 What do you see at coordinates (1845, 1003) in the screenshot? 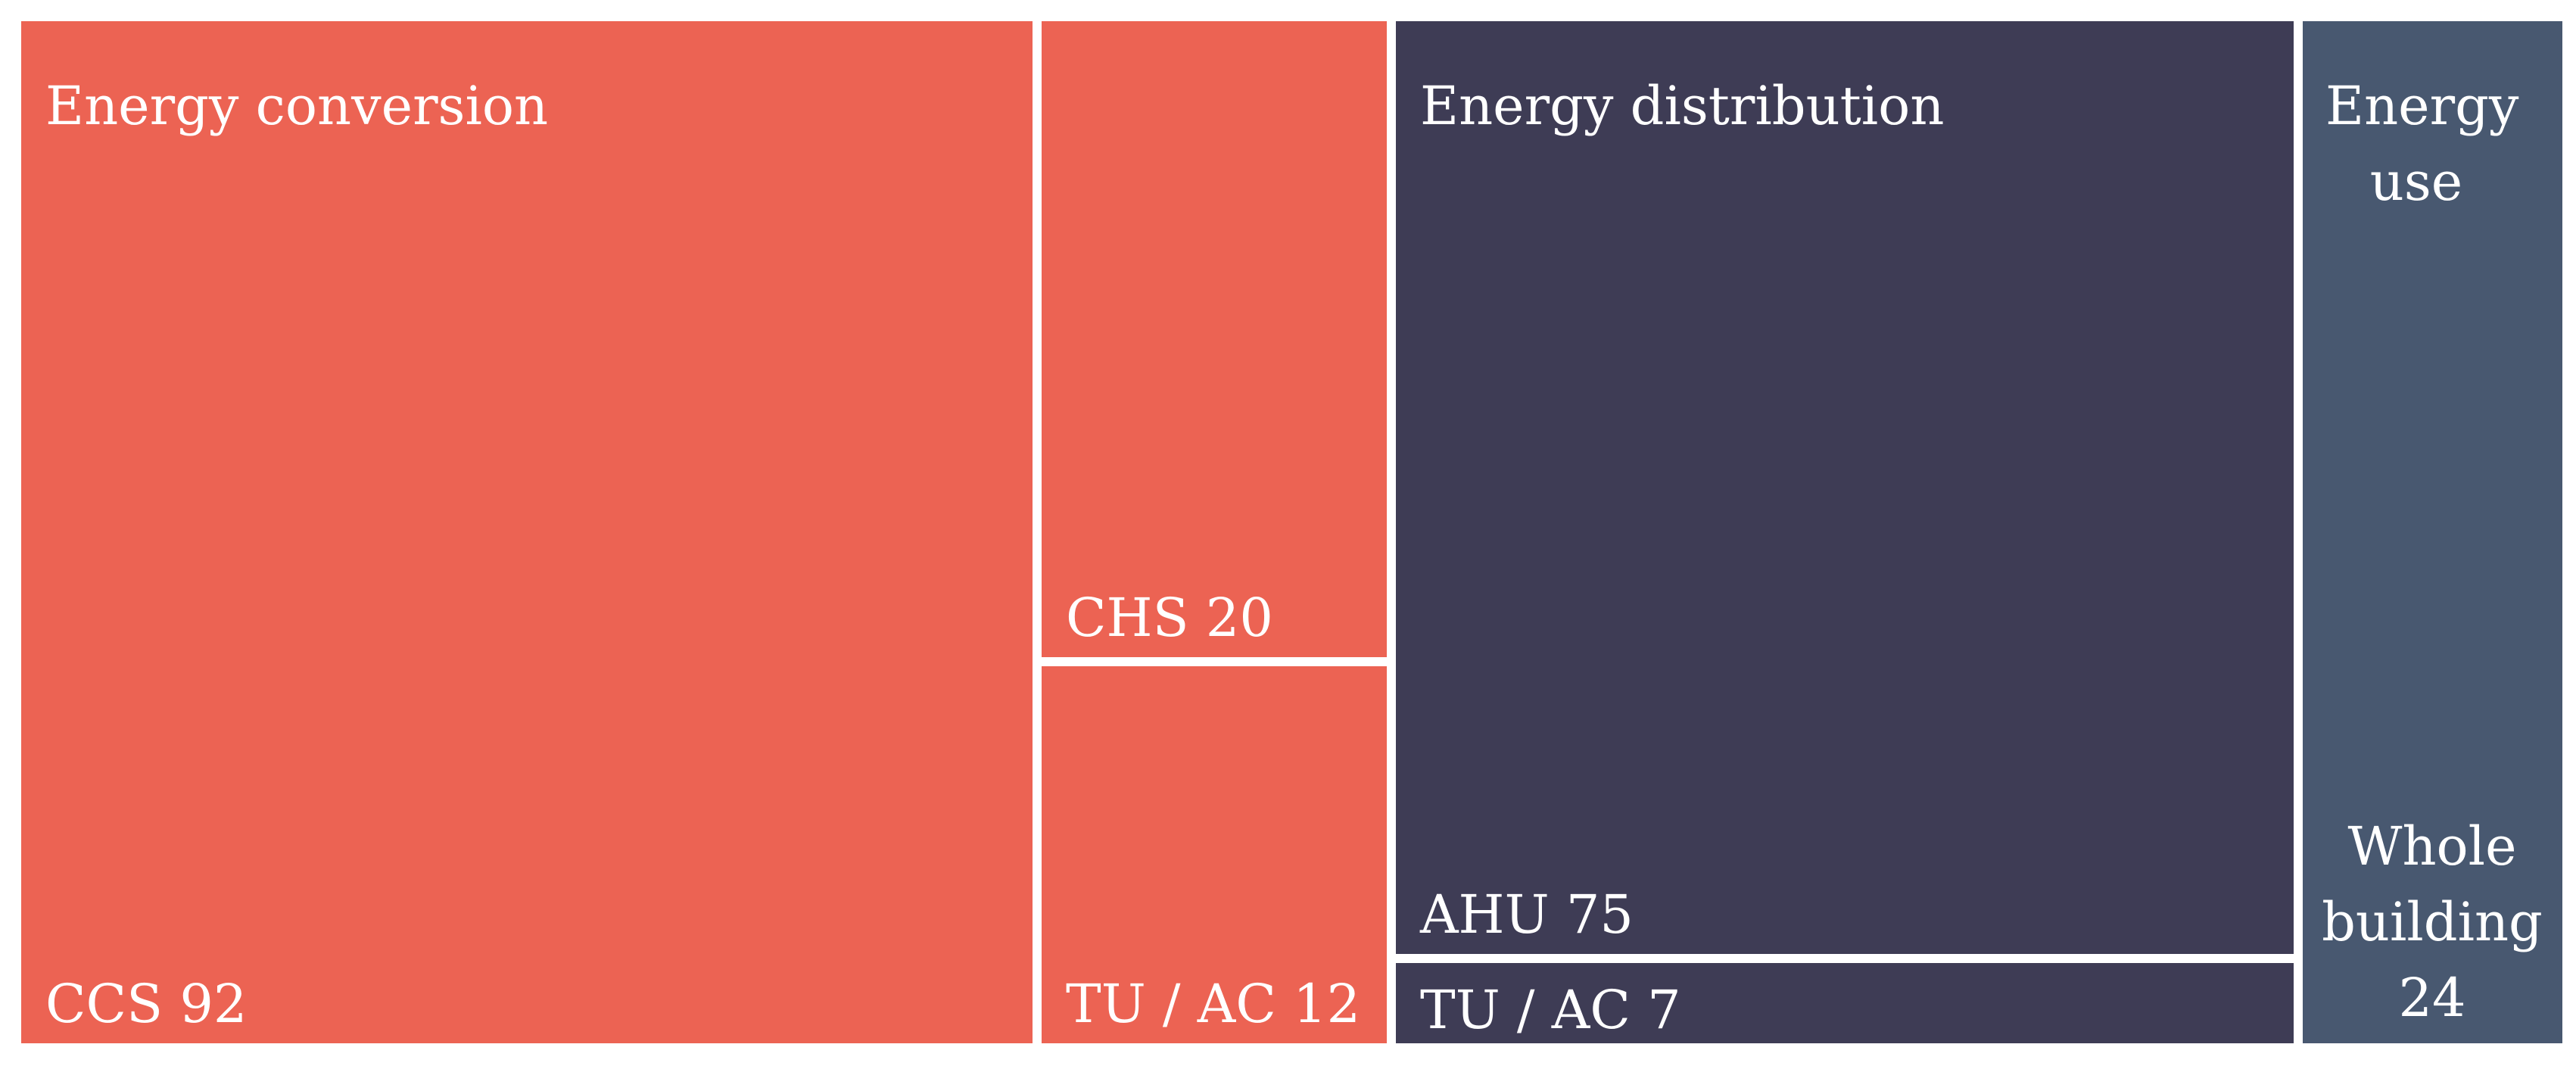
I see `cell-tu-ac-distribution: TU / AC 7` at bounding box center [1845, 1003].